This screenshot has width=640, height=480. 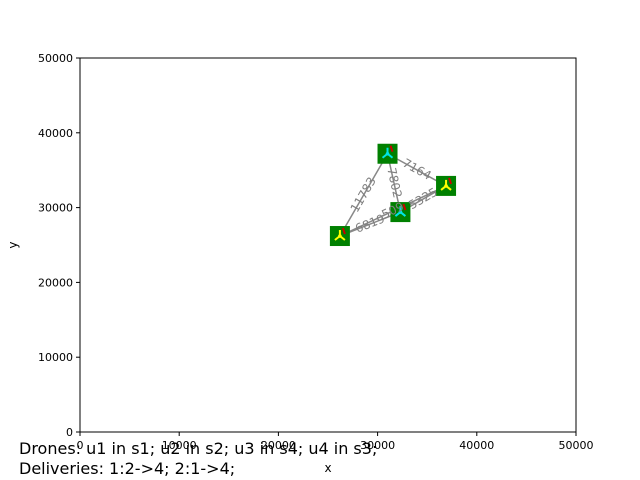 I want to click on y-tick-label: 20000, so click(x=55, y=282).